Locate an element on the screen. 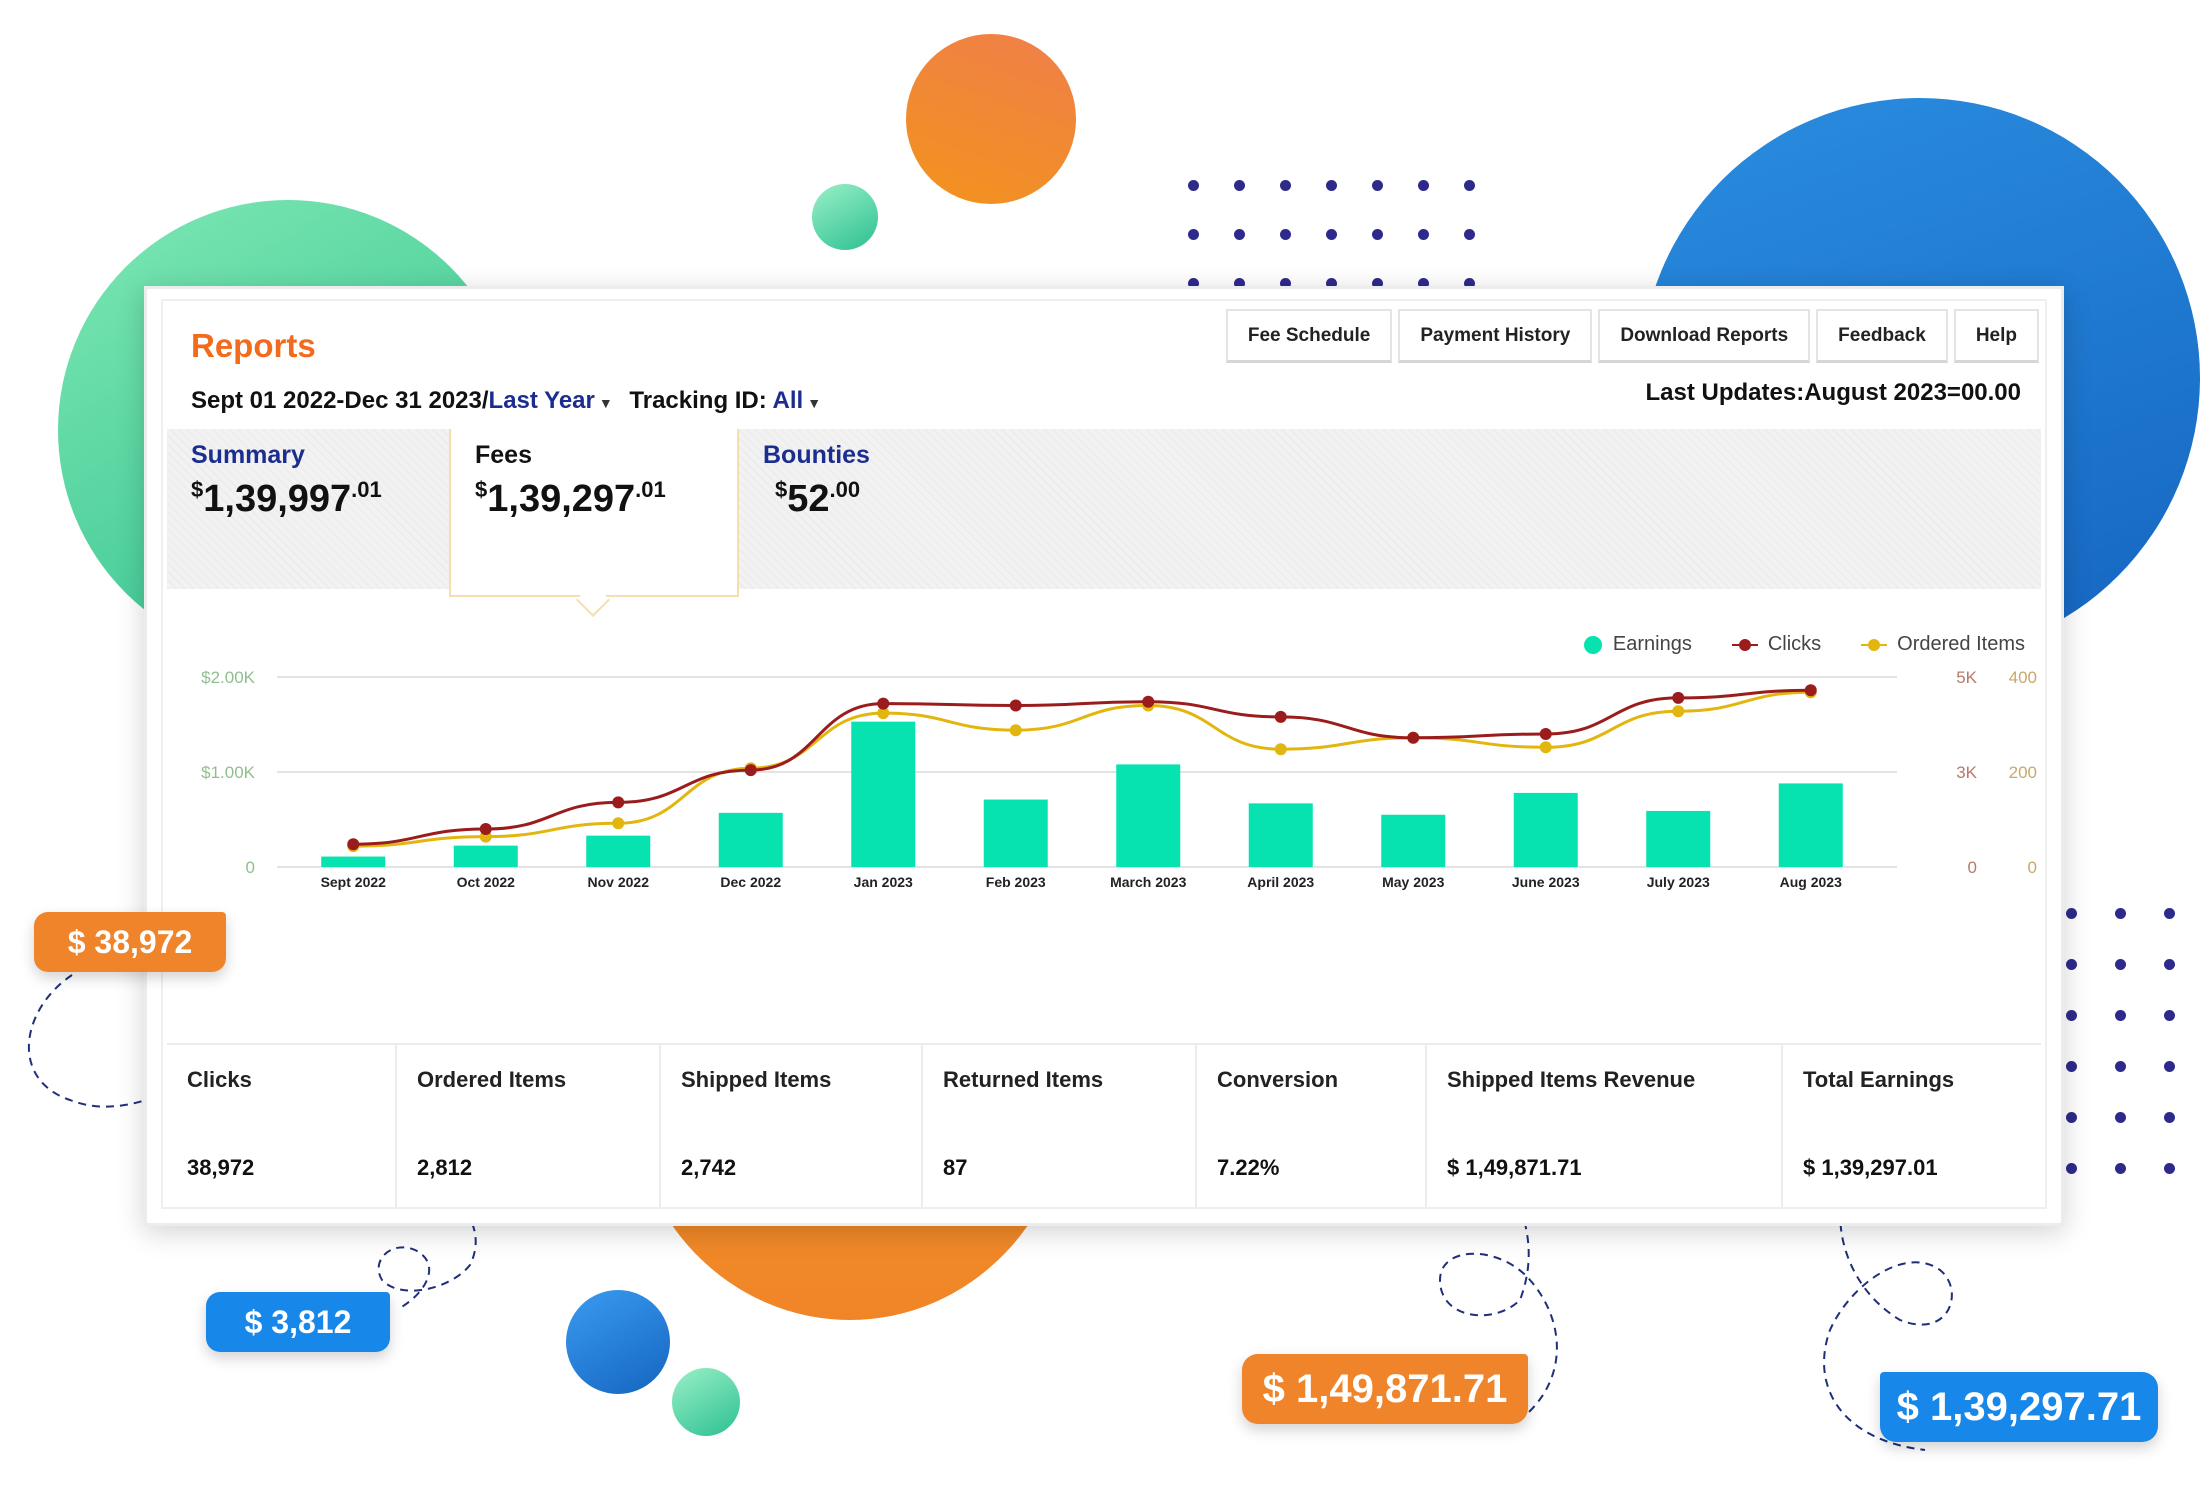 This screenshot has height=1490, width=2208. tab-bounties-label: Bounties is located at coordinates (816, 455).